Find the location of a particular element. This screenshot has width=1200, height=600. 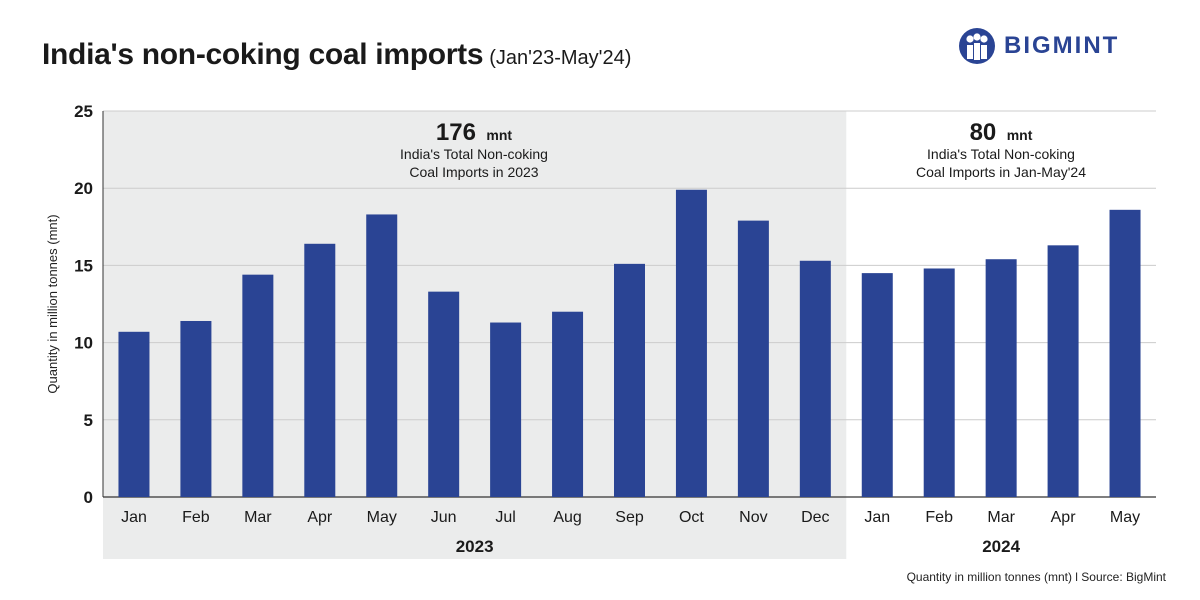

y-tick-label: 25 is located at coordinates (83, 111).